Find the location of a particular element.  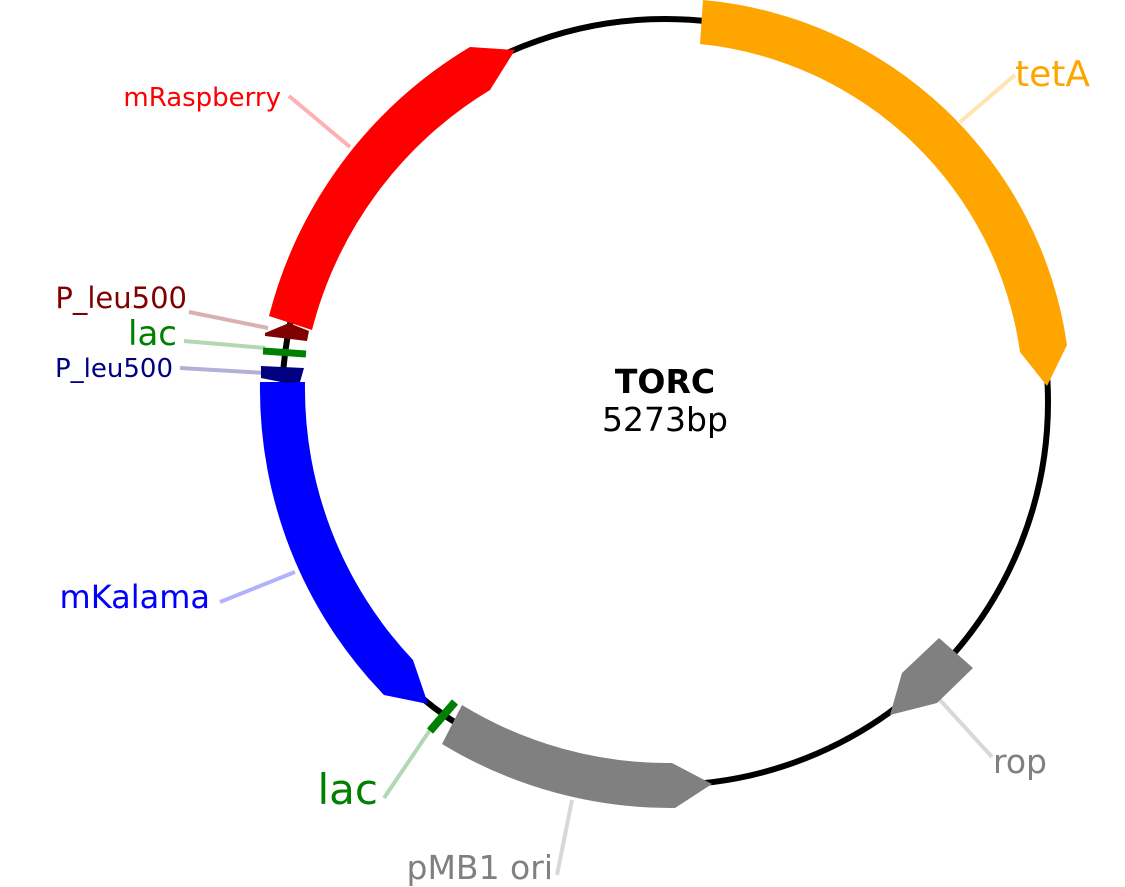

feature-label-mkalama: mKalama is located at coordinates (135, 597).